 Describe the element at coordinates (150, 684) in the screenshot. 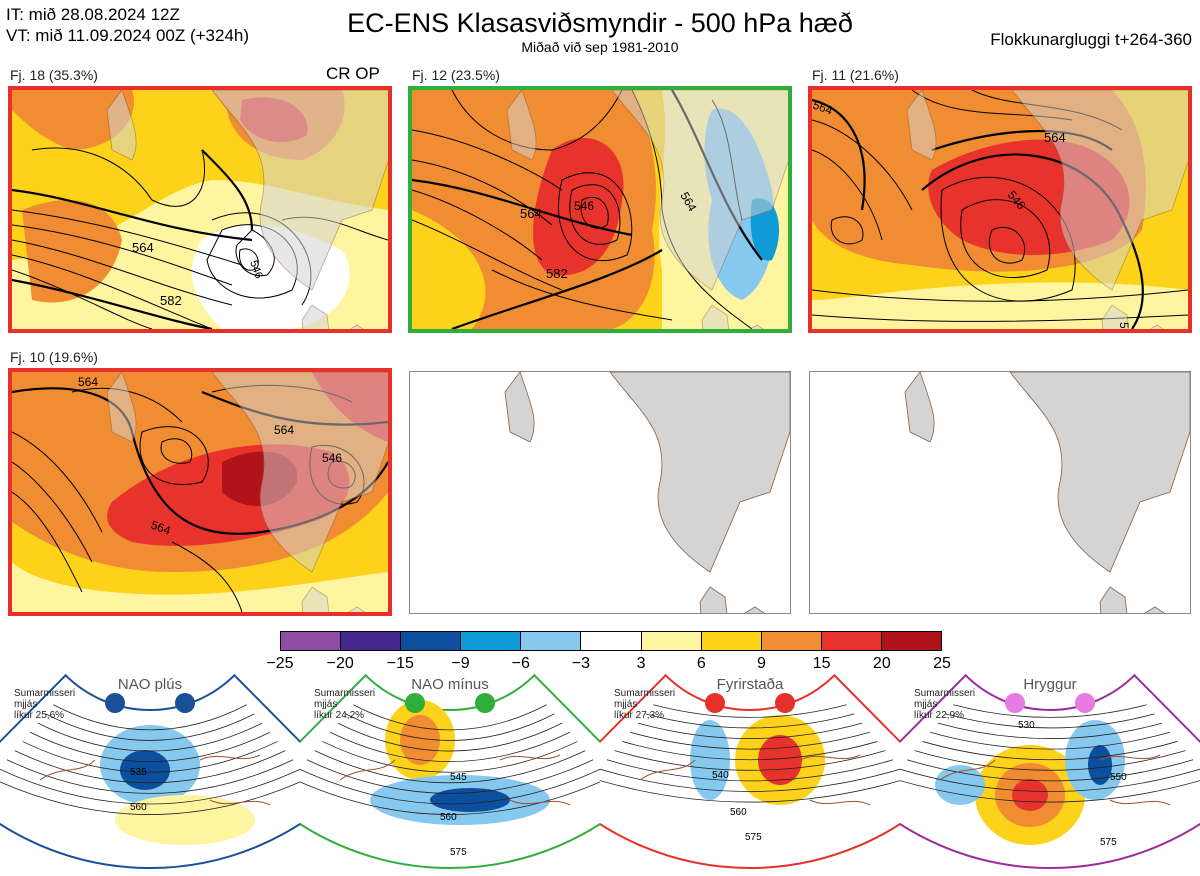

I see `regime-title: NAO plús` at that location.